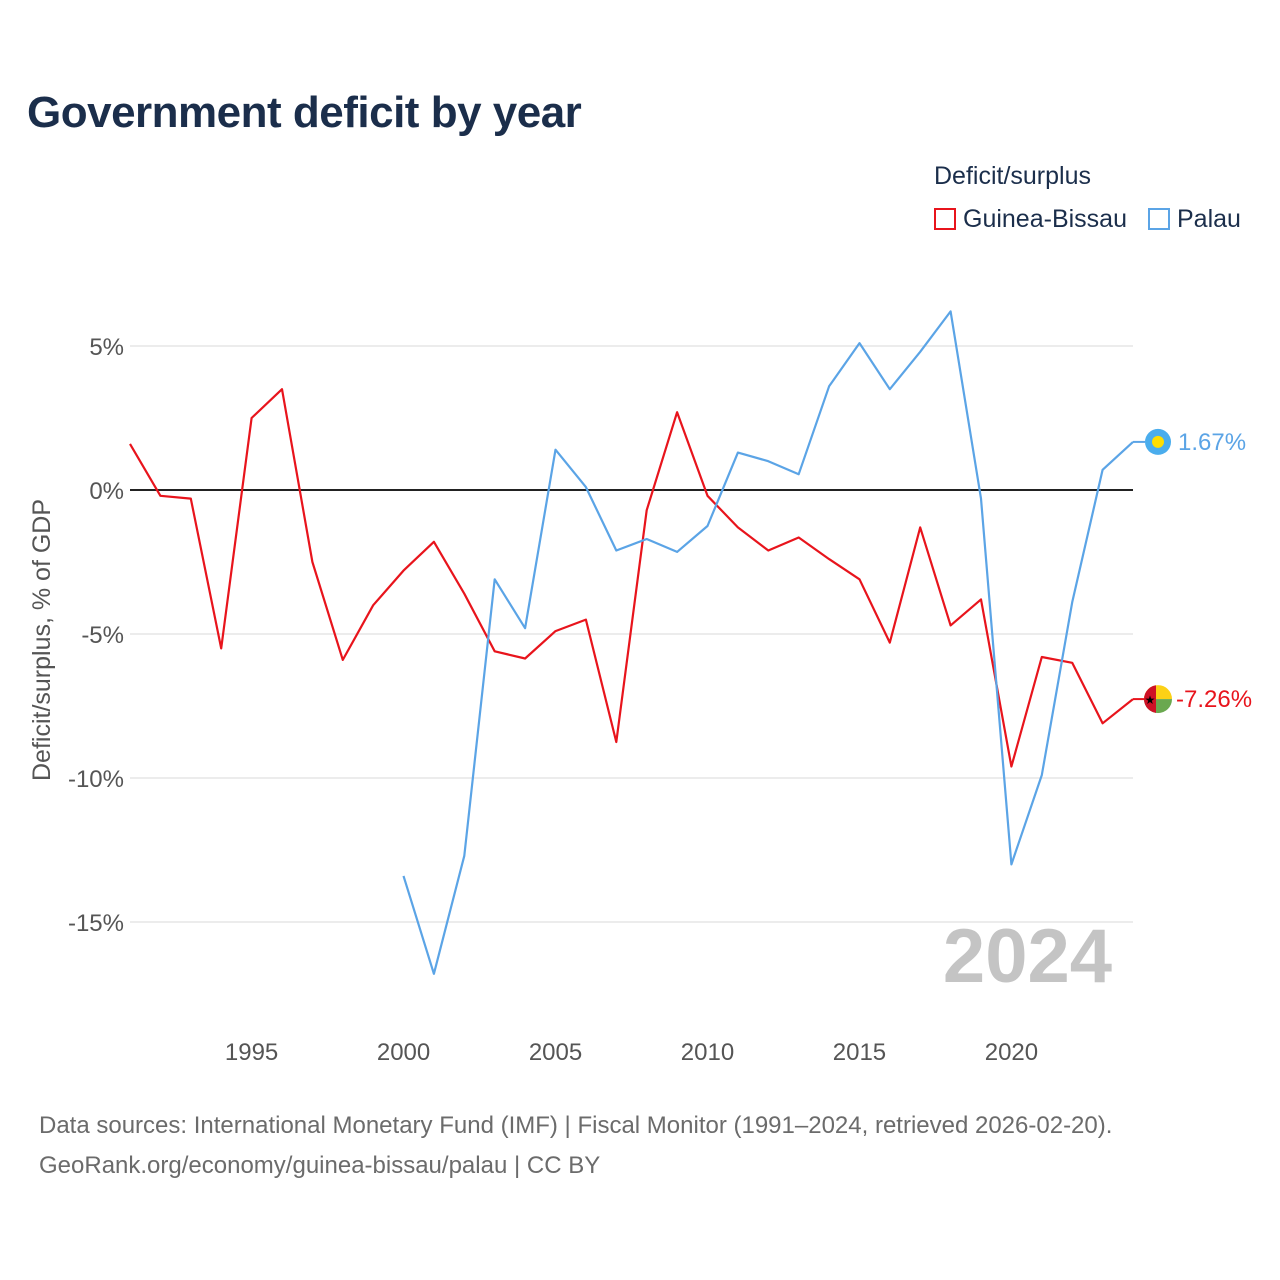  What do you see at coordinates (1198, 571) in the screenshot?
I see `end-markers: ★ 1.67% -7.26%` at bounding box center [1198, 571].